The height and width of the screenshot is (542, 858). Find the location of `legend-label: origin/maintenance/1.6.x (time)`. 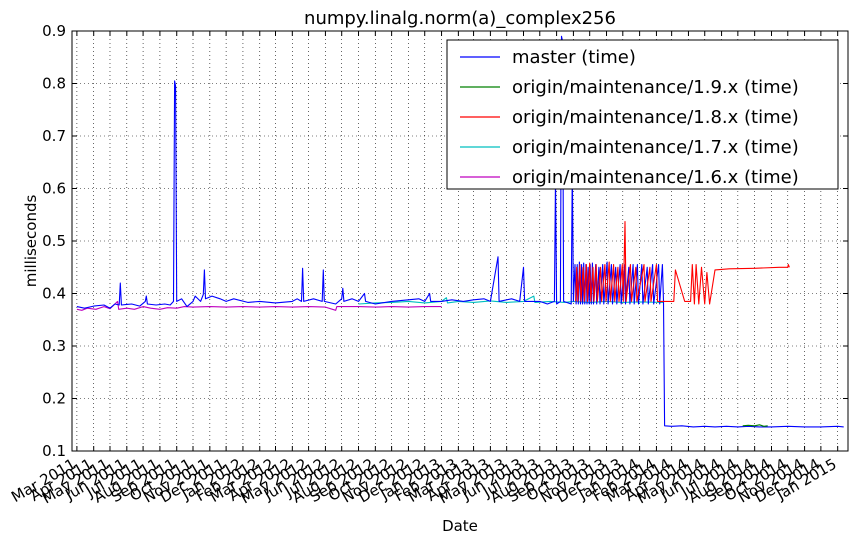

legend-label: origin/maintenance/1.6.x (time) is located at coordinates (655, 177).